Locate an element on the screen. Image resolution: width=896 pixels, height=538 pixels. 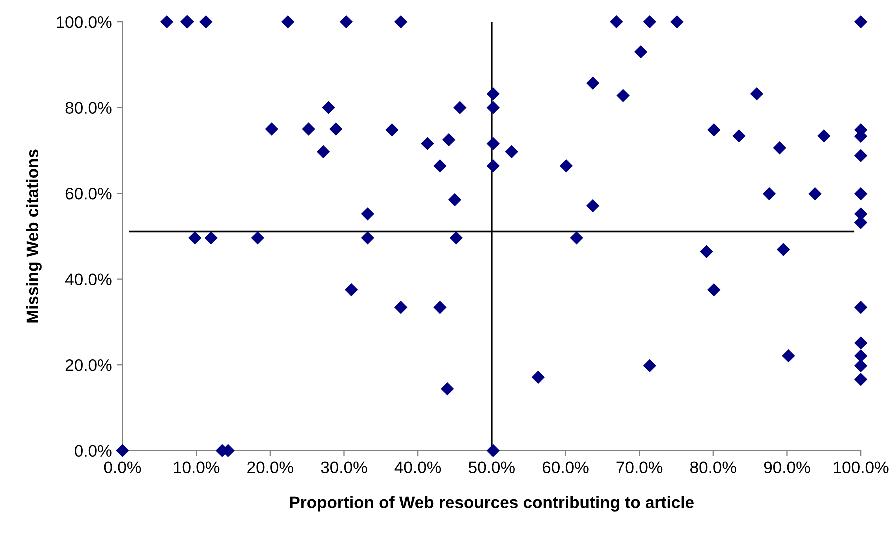
x-tick-label: 80.0% is located at coordinates (713, 468).